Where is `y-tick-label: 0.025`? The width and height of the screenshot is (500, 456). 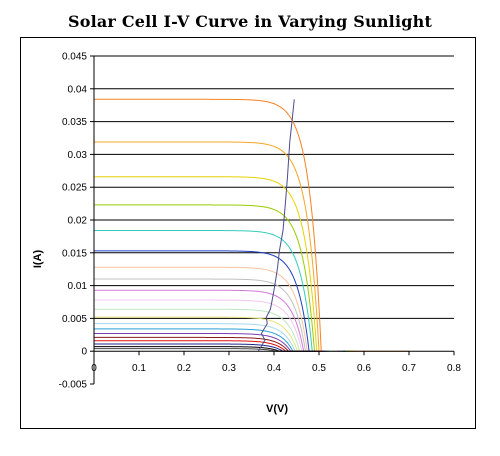
y-tick-label: 0.025 is located at coordinates (74, 188).